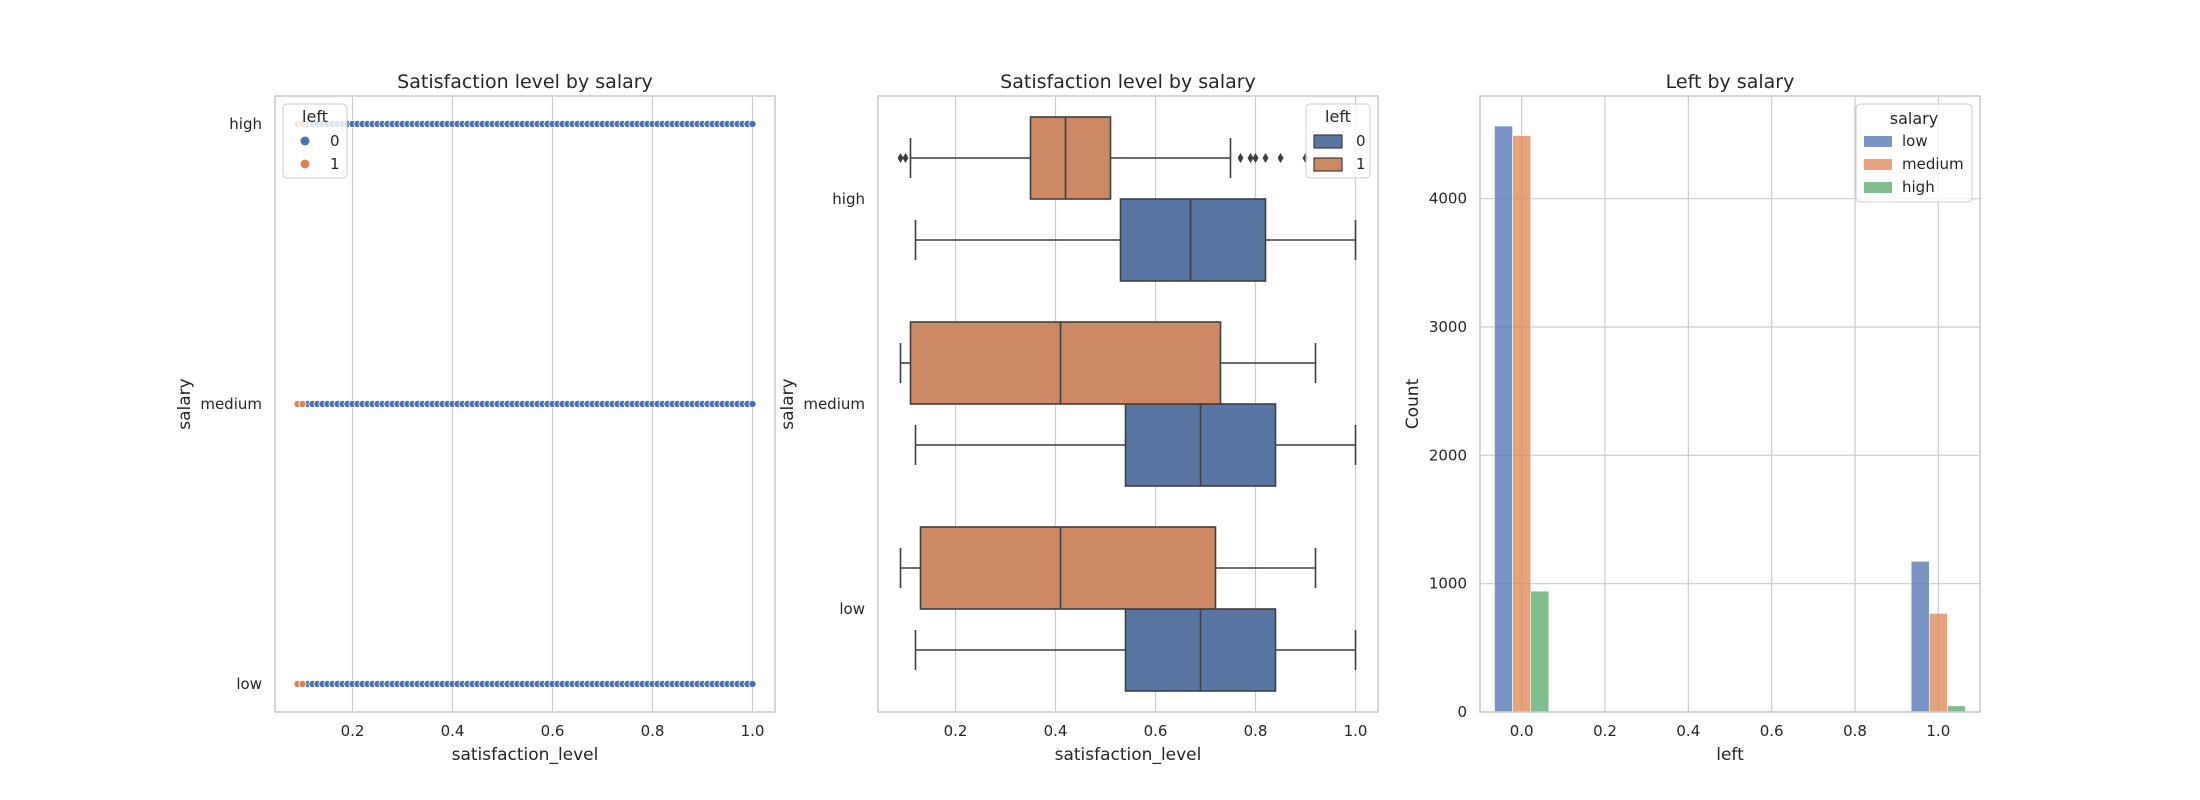 The height and width of the screenshot is (800, 2200). Describe the element at coordinates (249, 684) in the screenshot. I see `chart-1-ytick-low: low` at that location.